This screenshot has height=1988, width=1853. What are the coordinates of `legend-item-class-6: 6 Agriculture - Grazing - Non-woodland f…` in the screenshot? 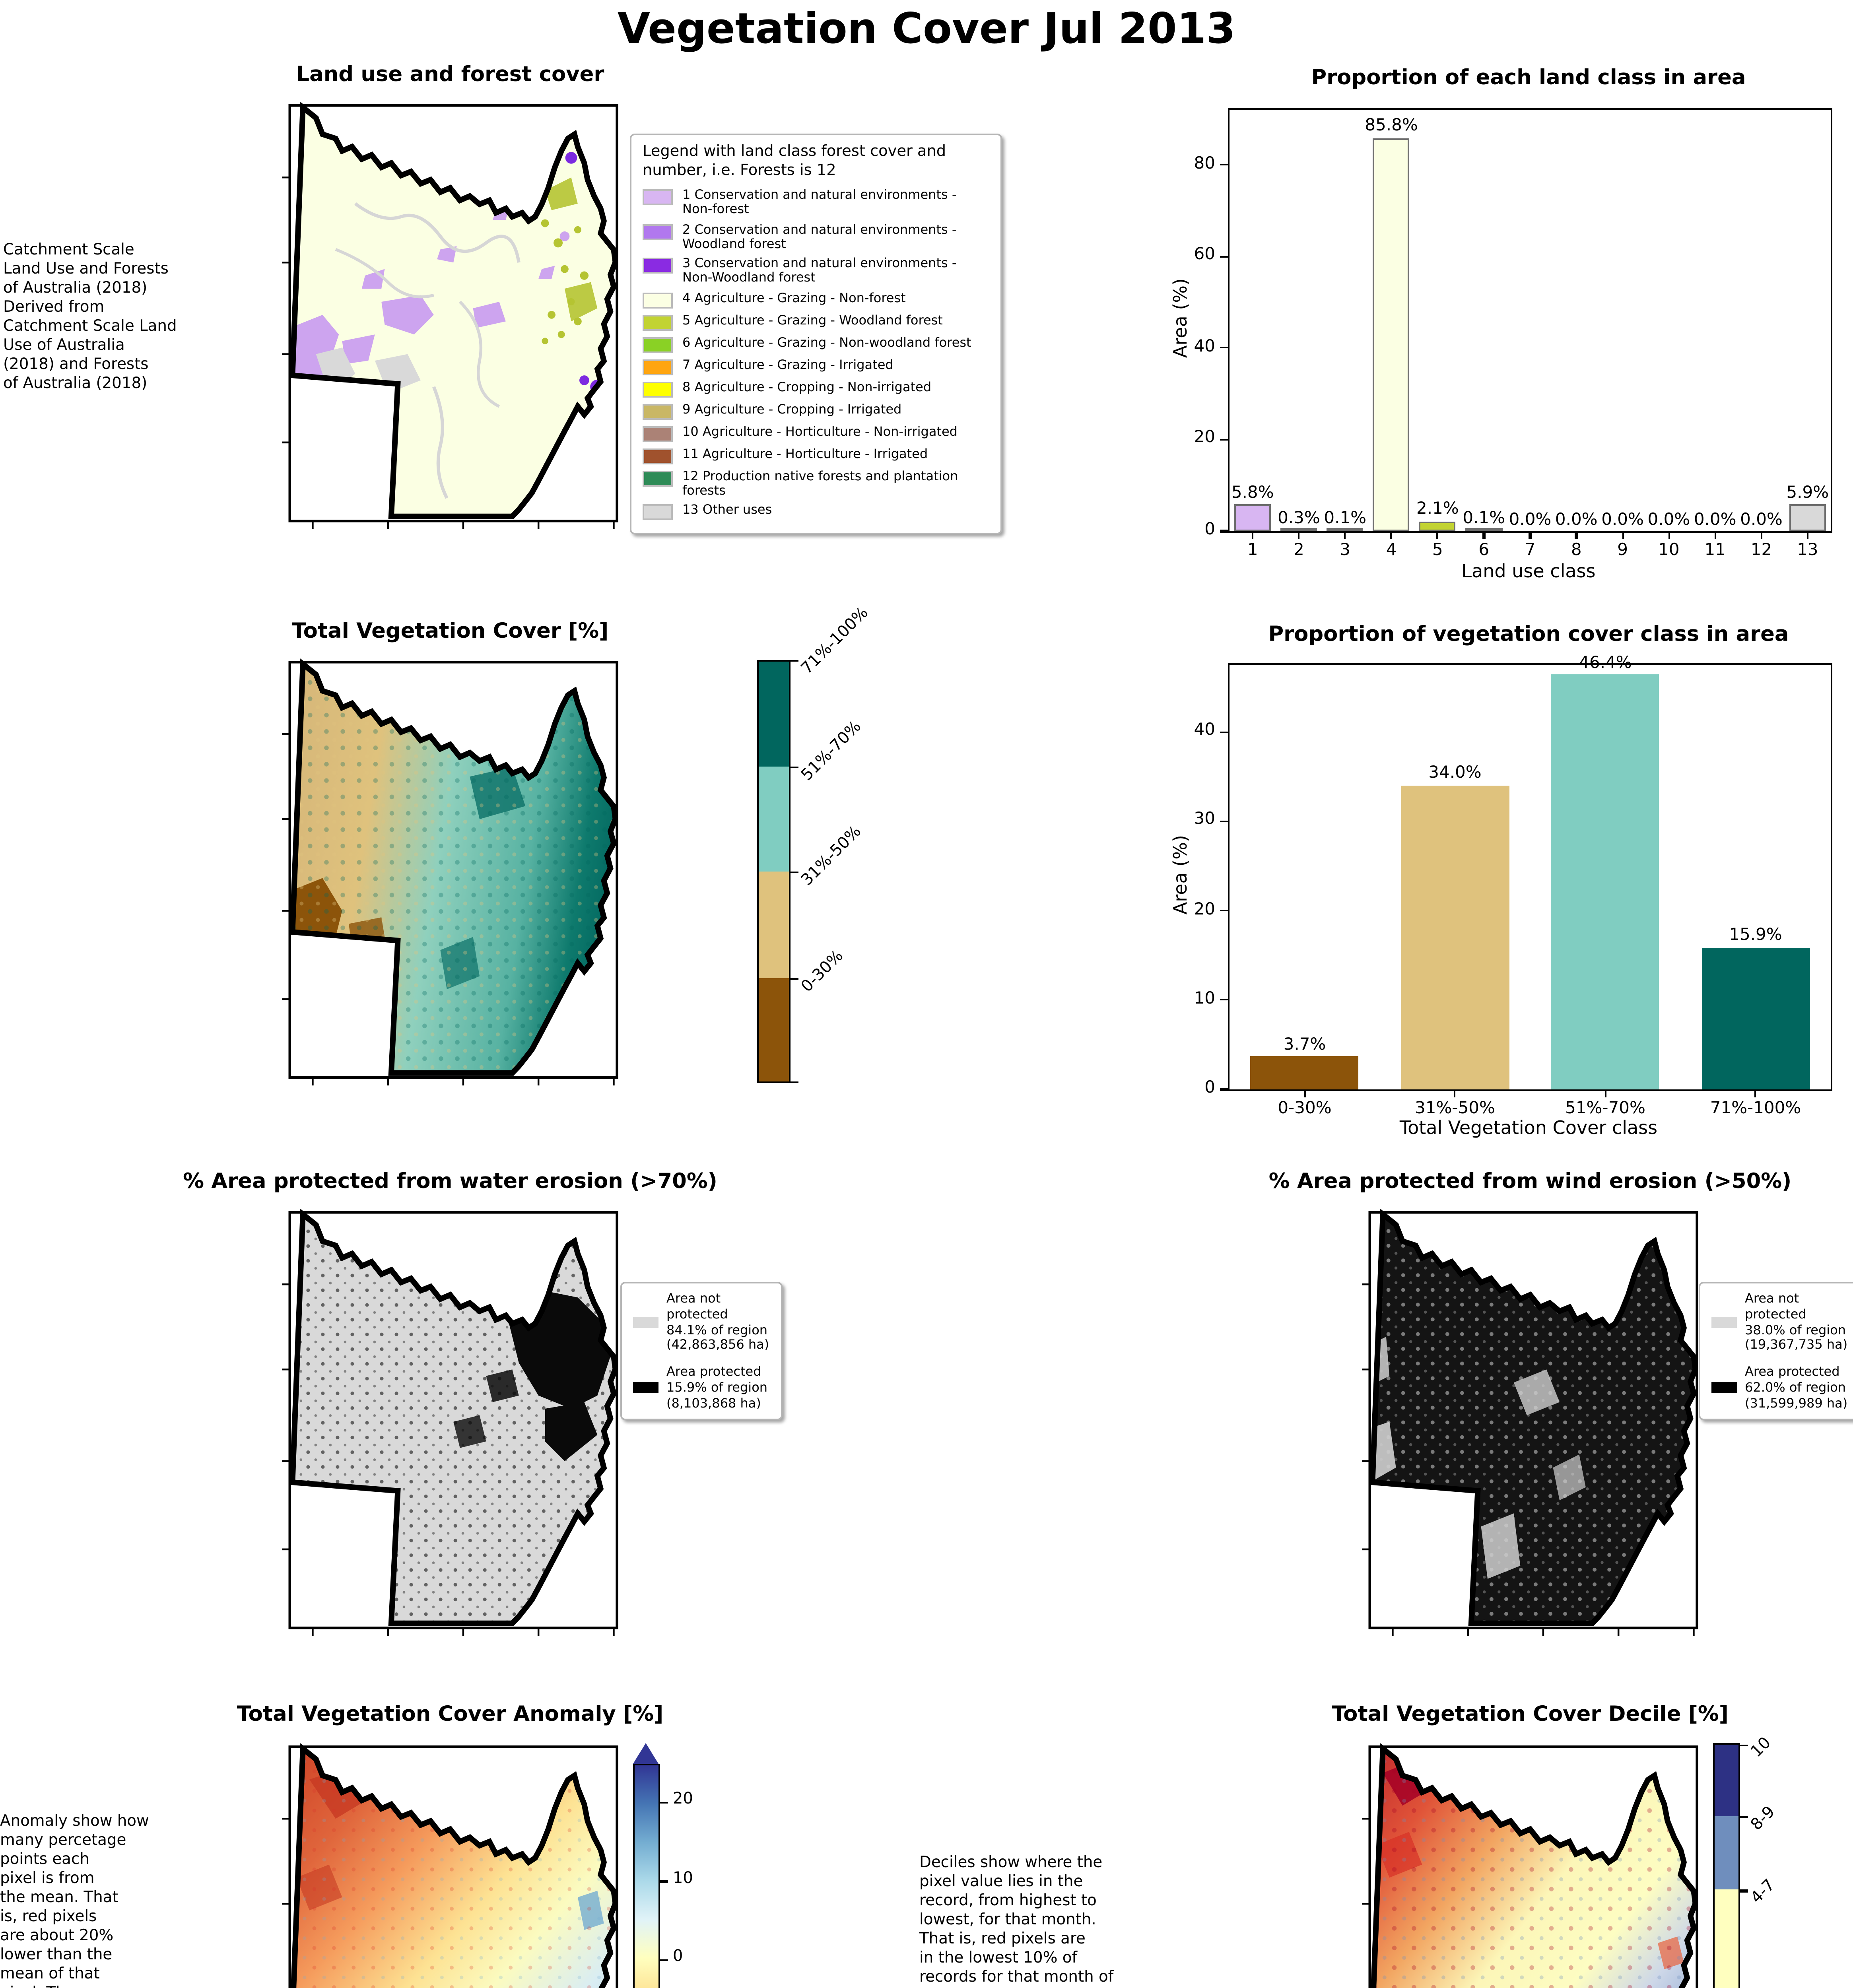 It's located at (816, 344).